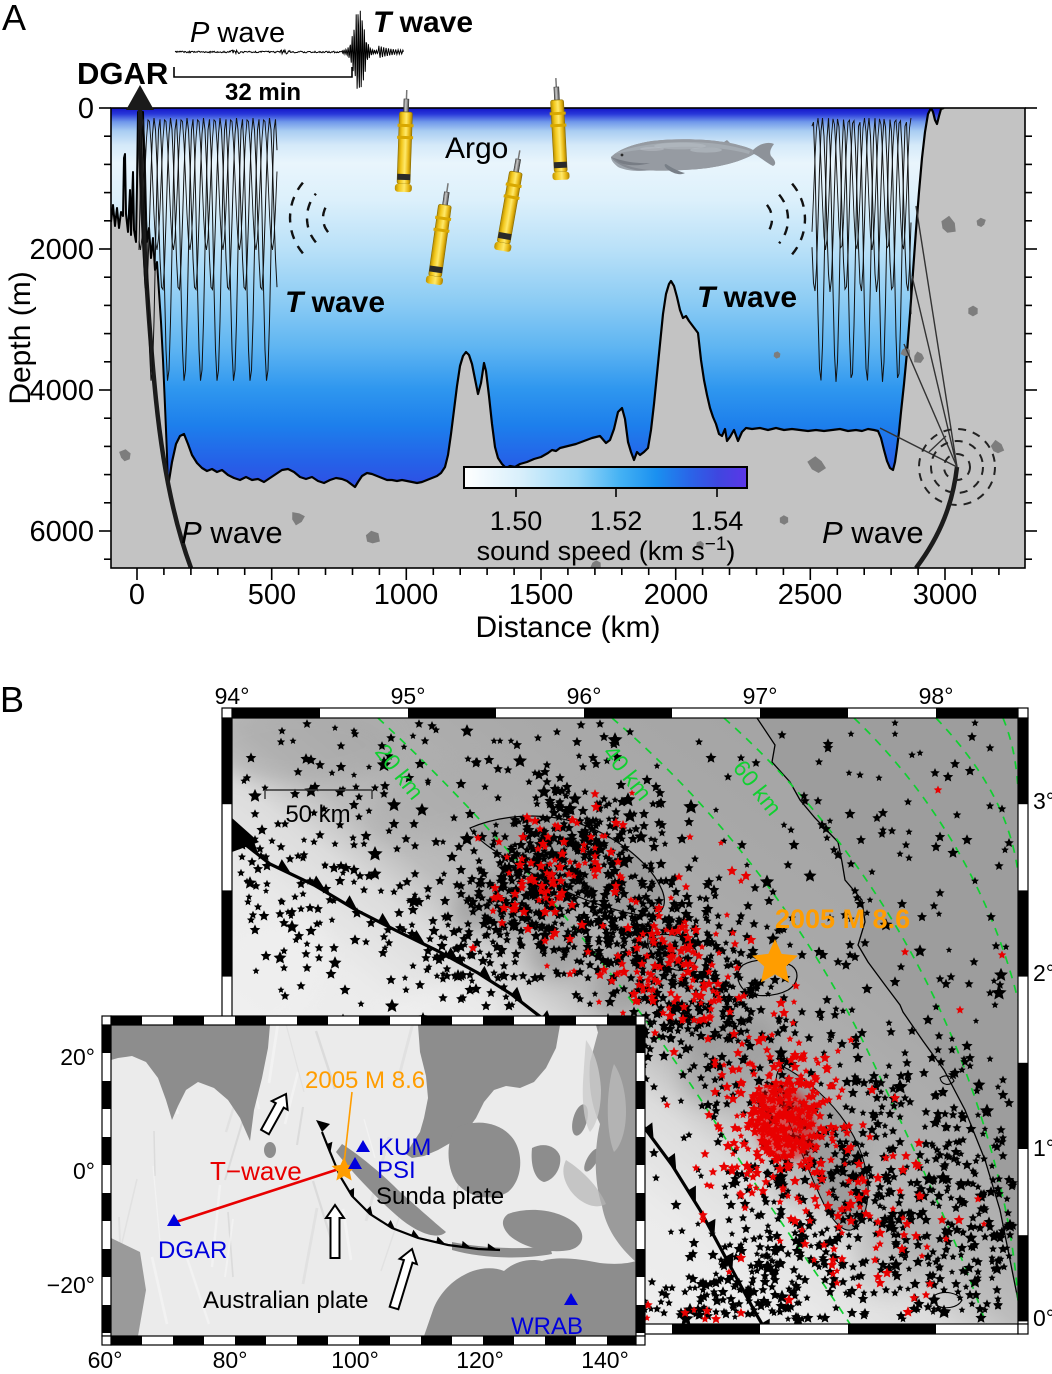  What do you see at coordinates (77, 1057) in the screenshot?
I see `svg-text: 20°` at bounding box center [77, 1057].